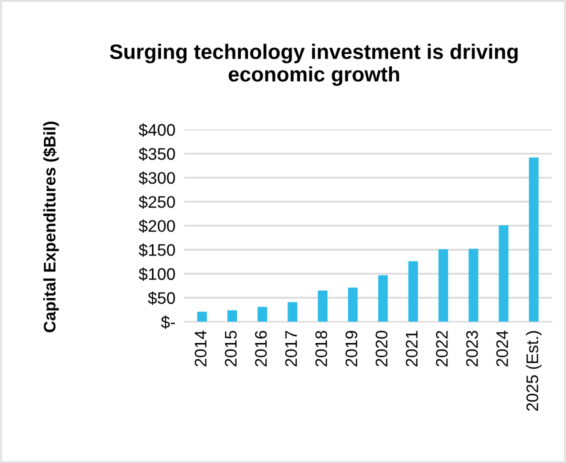 The width and height of the screenshot is (566, 463). Describe the element at coordinates (261, 348) in the screenshot. I see `x-tick-label: 2016` at that location.